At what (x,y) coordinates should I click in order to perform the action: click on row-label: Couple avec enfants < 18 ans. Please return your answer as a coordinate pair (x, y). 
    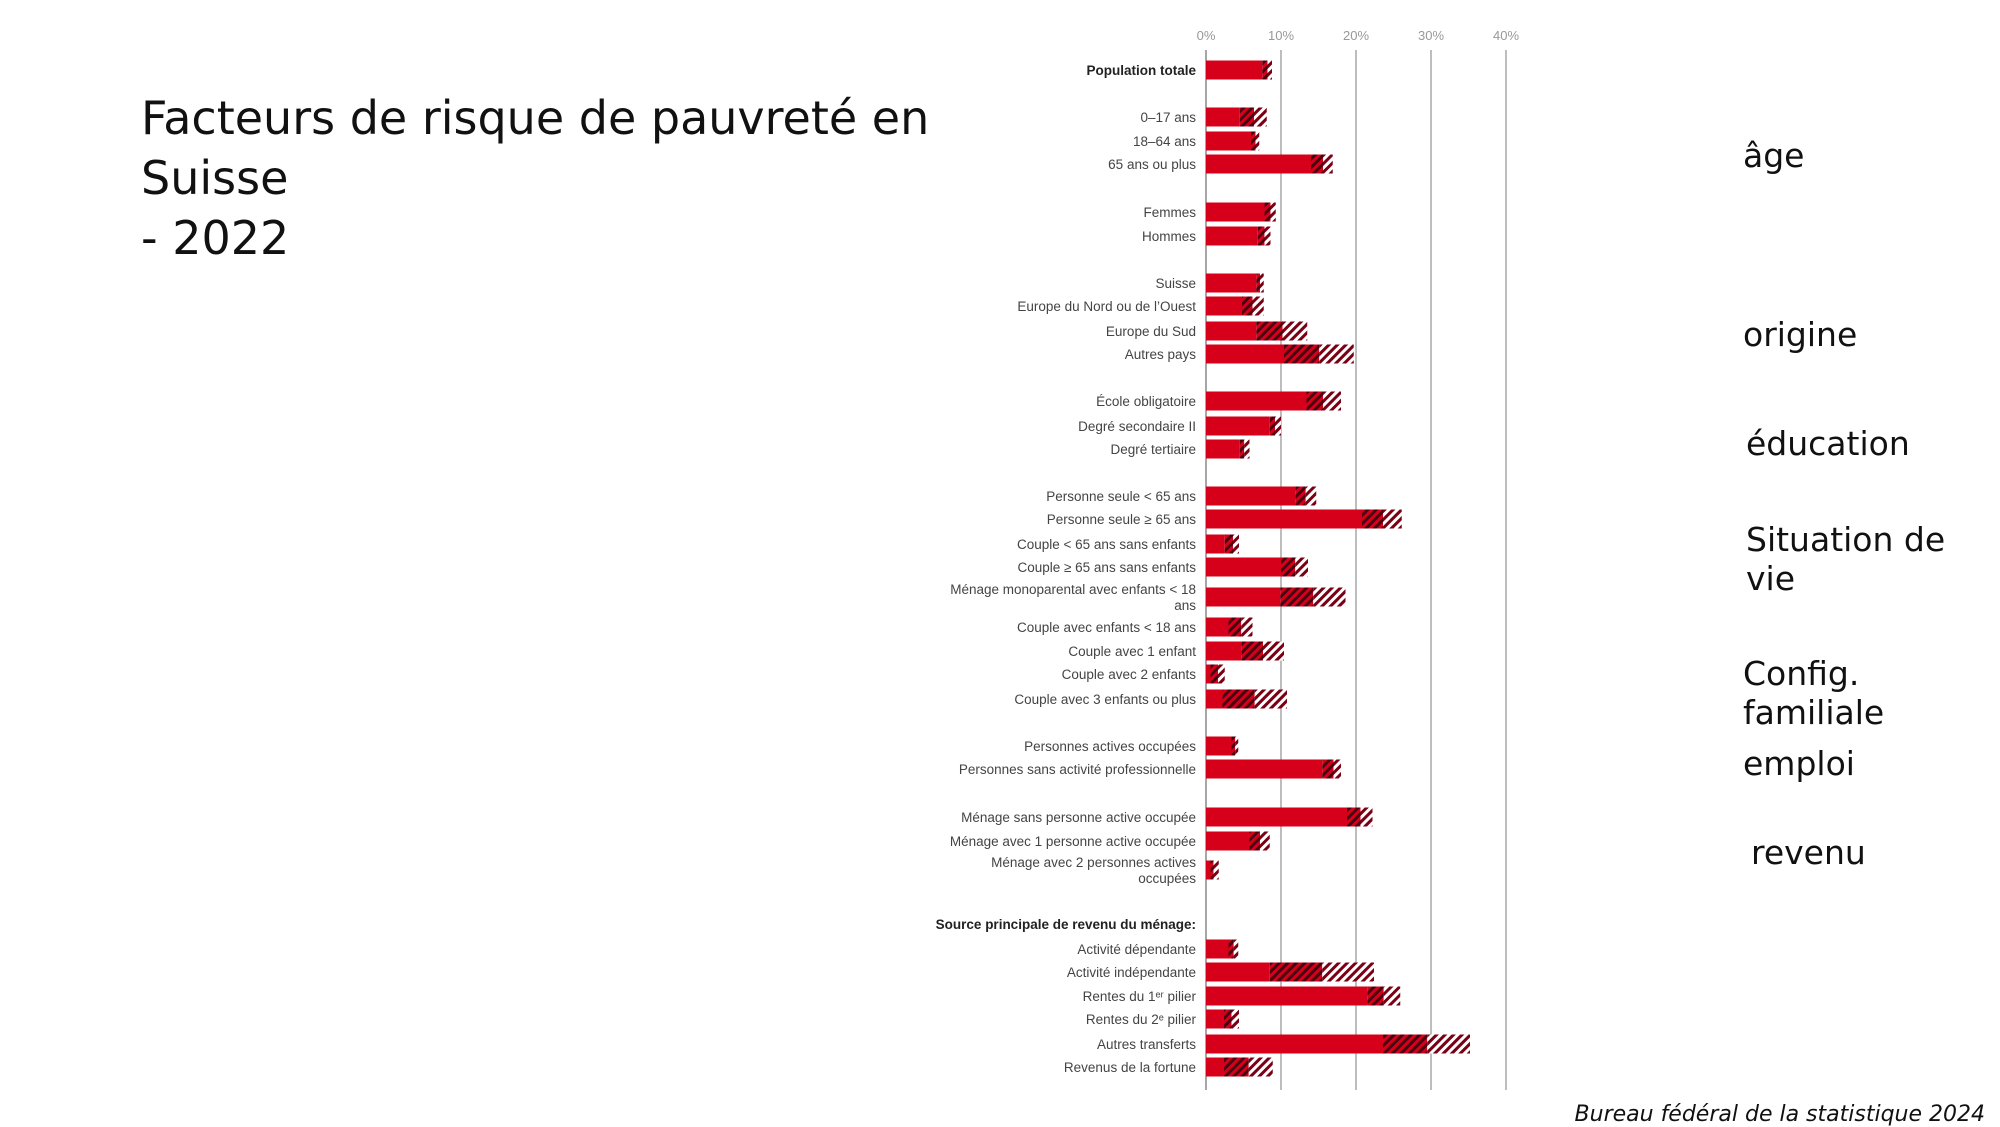
    Looking at the image, I should click on (1106, 627).